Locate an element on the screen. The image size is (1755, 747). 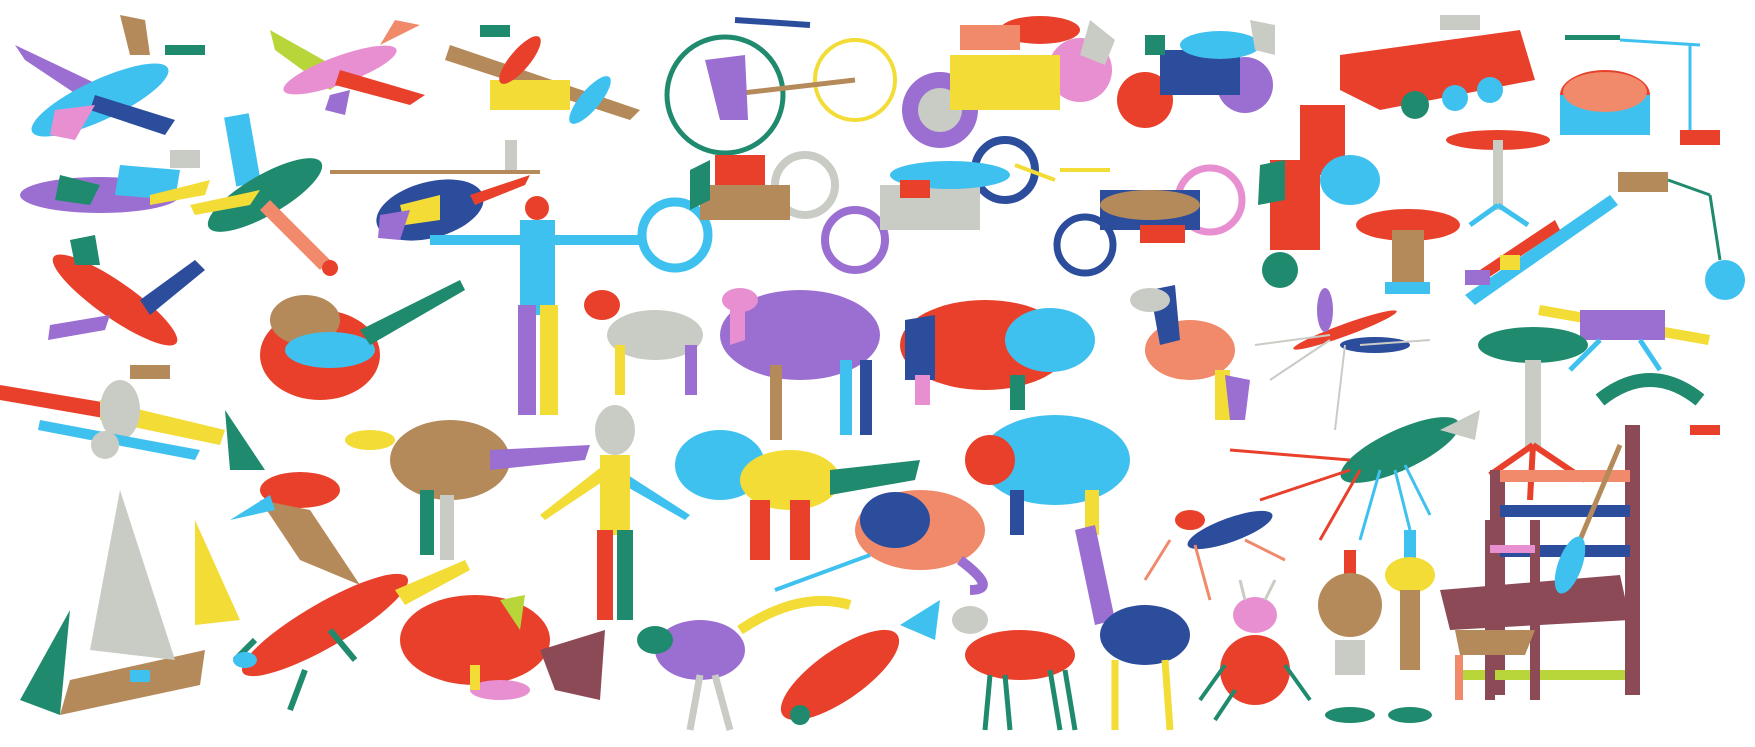
human-shape is located at coordinates (535, 305).